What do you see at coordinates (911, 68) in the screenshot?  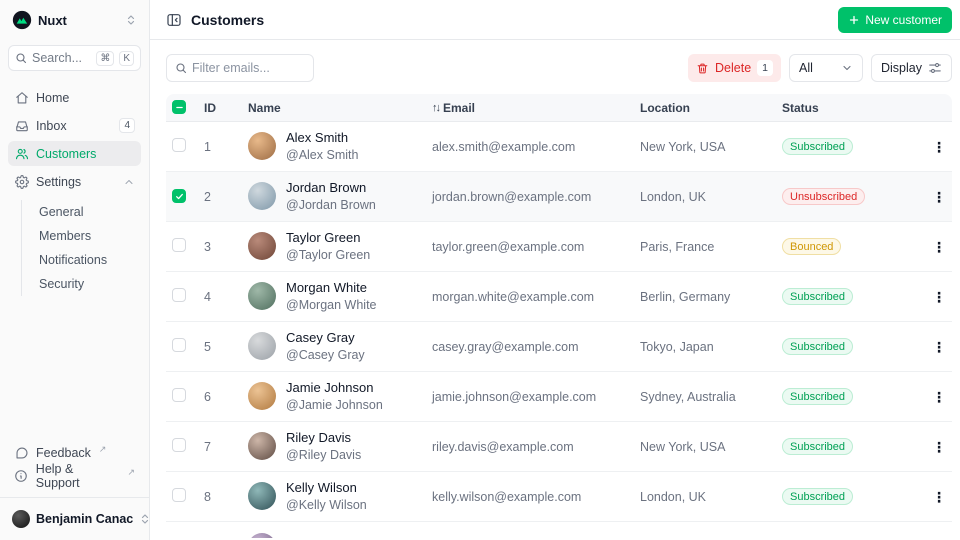 I see `display-button: Display` at bounding box center [911, 68].